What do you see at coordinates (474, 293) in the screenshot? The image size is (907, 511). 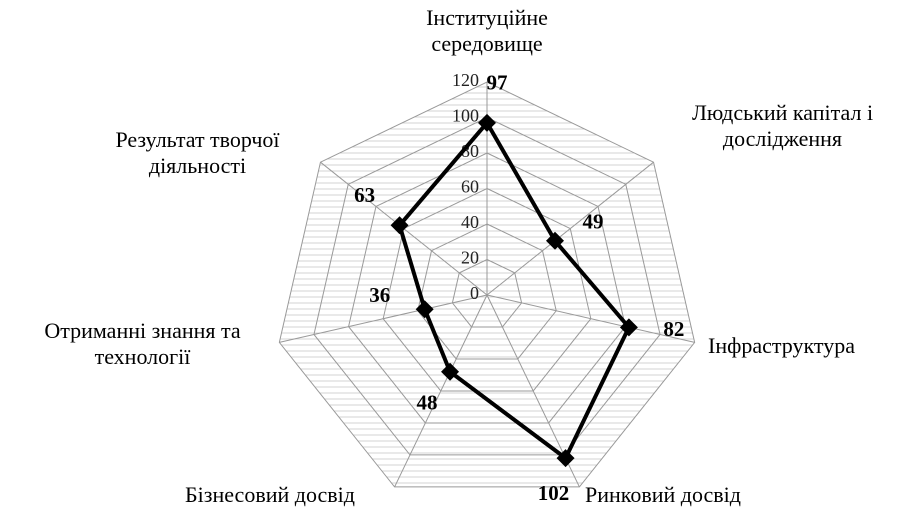 I see `tick-label: 0` at bounding box center [474, 293].